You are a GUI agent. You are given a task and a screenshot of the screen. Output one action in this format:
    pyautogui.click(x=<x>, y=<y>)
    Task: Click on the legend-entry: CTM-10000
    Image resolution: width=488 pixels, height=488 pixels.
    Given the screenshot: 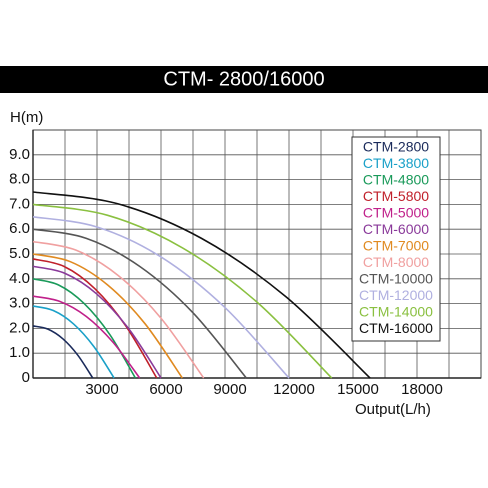 What is the action you would take?
    pyautogui.click(x=396, y=279)
    